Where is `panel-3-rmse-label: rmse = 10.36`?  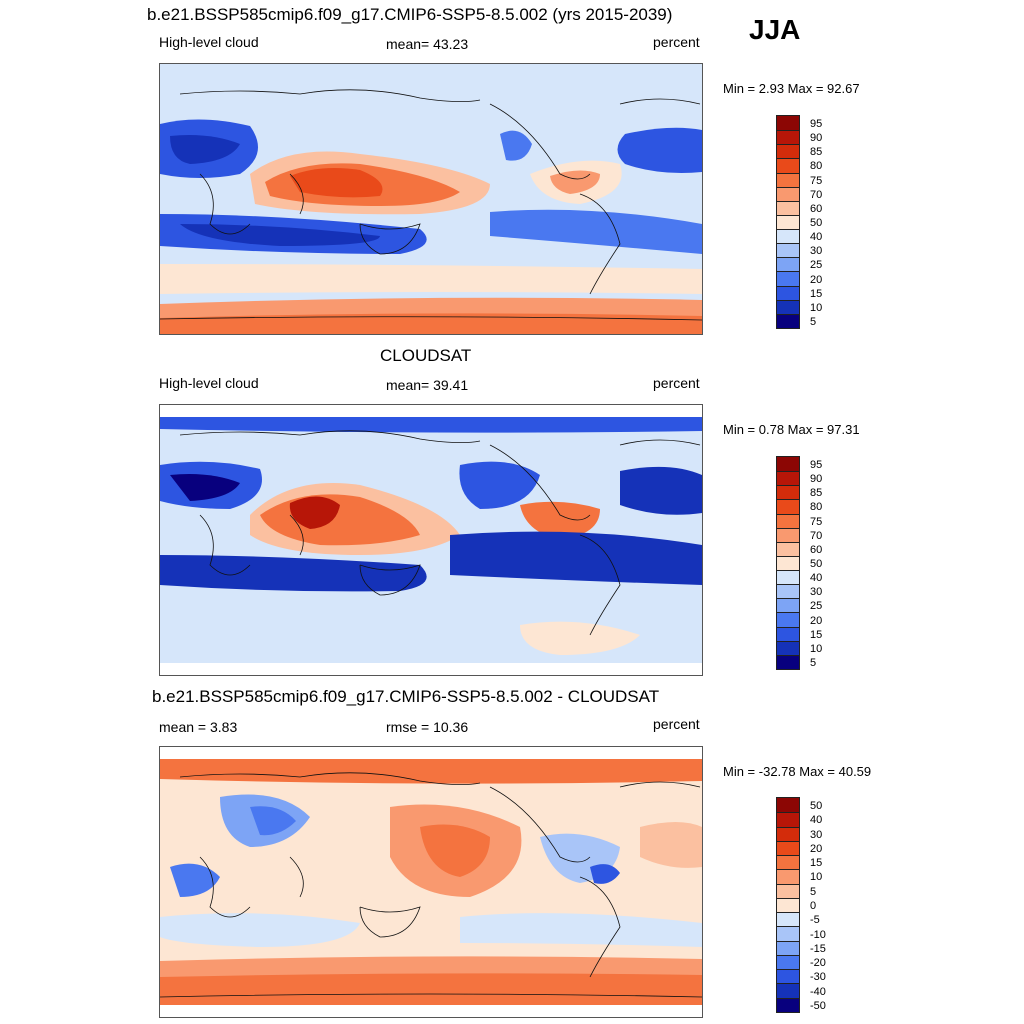 panel-3-rmse-label: rmse = 10.36 is located at coordinates (427, 727).